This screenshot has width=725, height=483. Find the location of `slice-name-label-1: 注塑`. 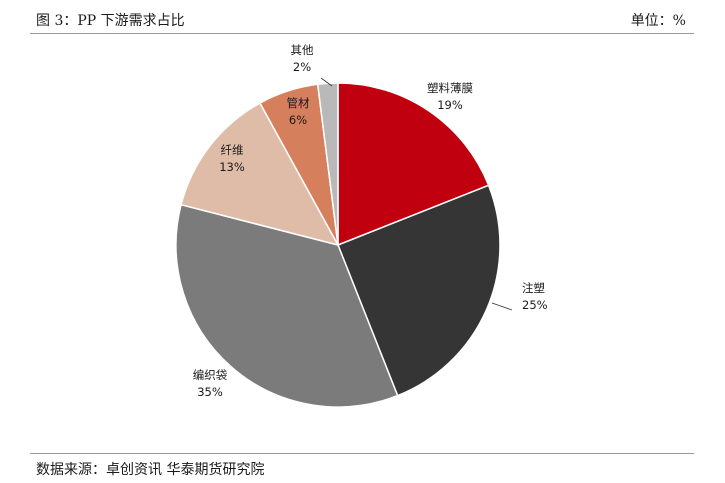

slice-name-label-1: 注塑 is located at coordinates (533, 288).